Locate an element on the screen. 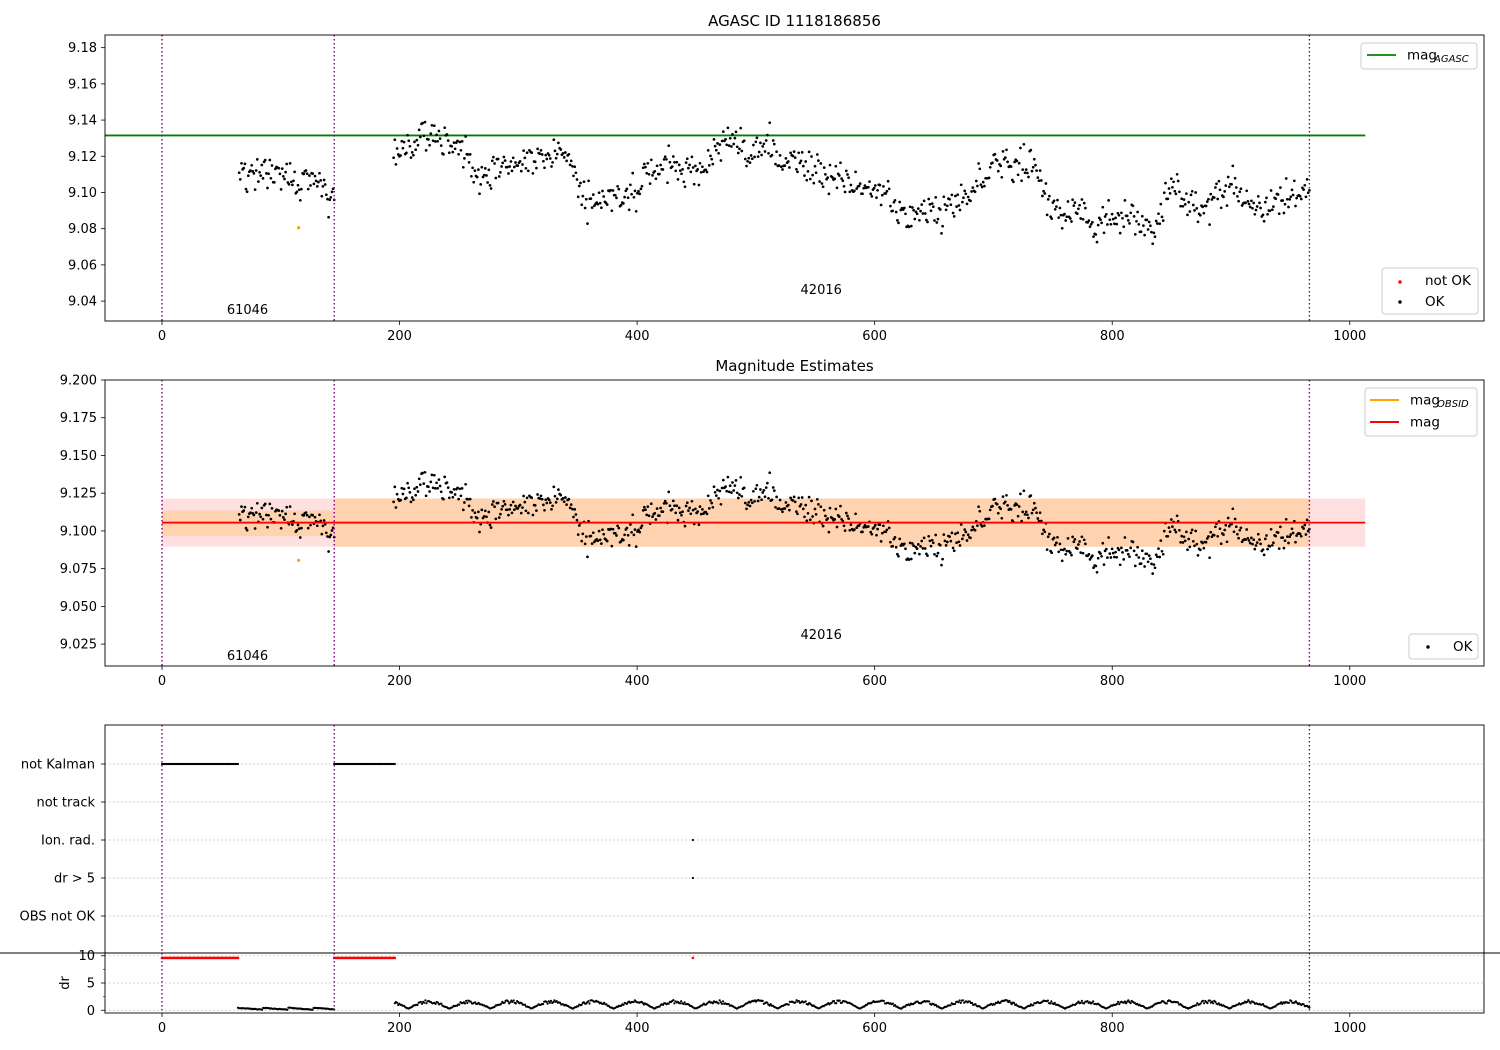 The width and height of the screenshot is (1500, 1050). y-tick-label: 9.050 is located at coordinates (78, 607).